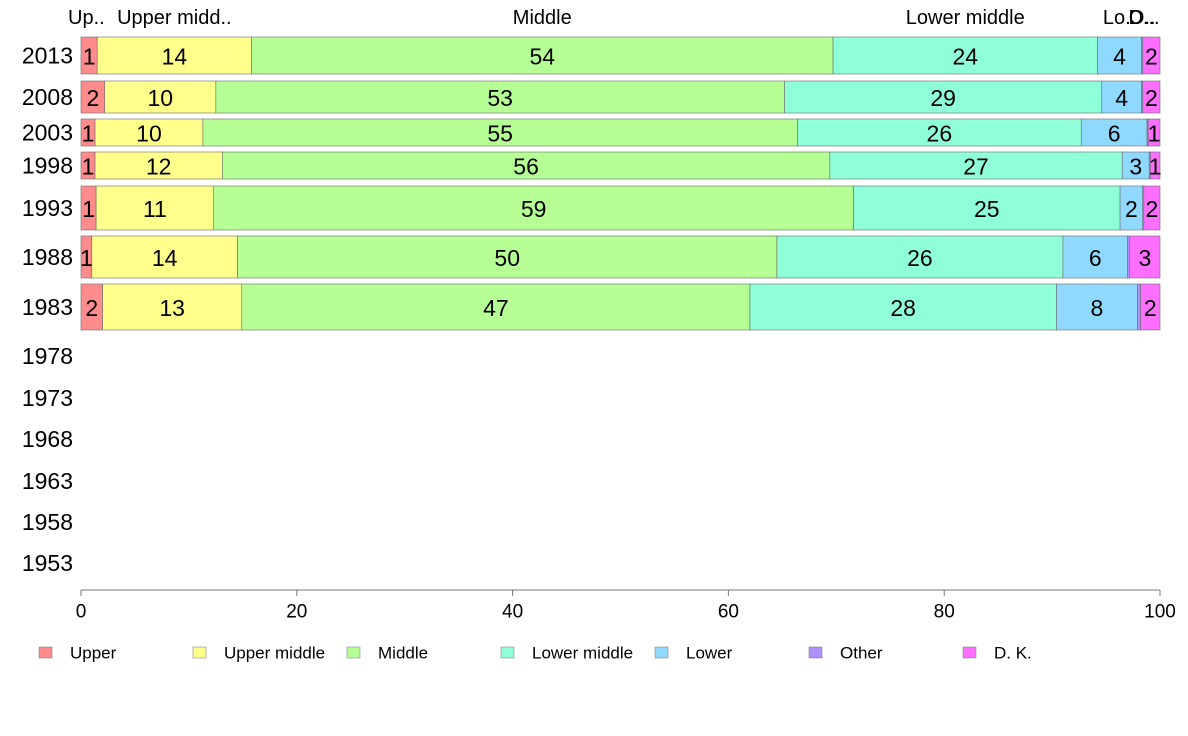 Image resolution: width=1188 pixels, height=736 pixels. I want to click on bar-d-k-2008, so click(1151, 97).